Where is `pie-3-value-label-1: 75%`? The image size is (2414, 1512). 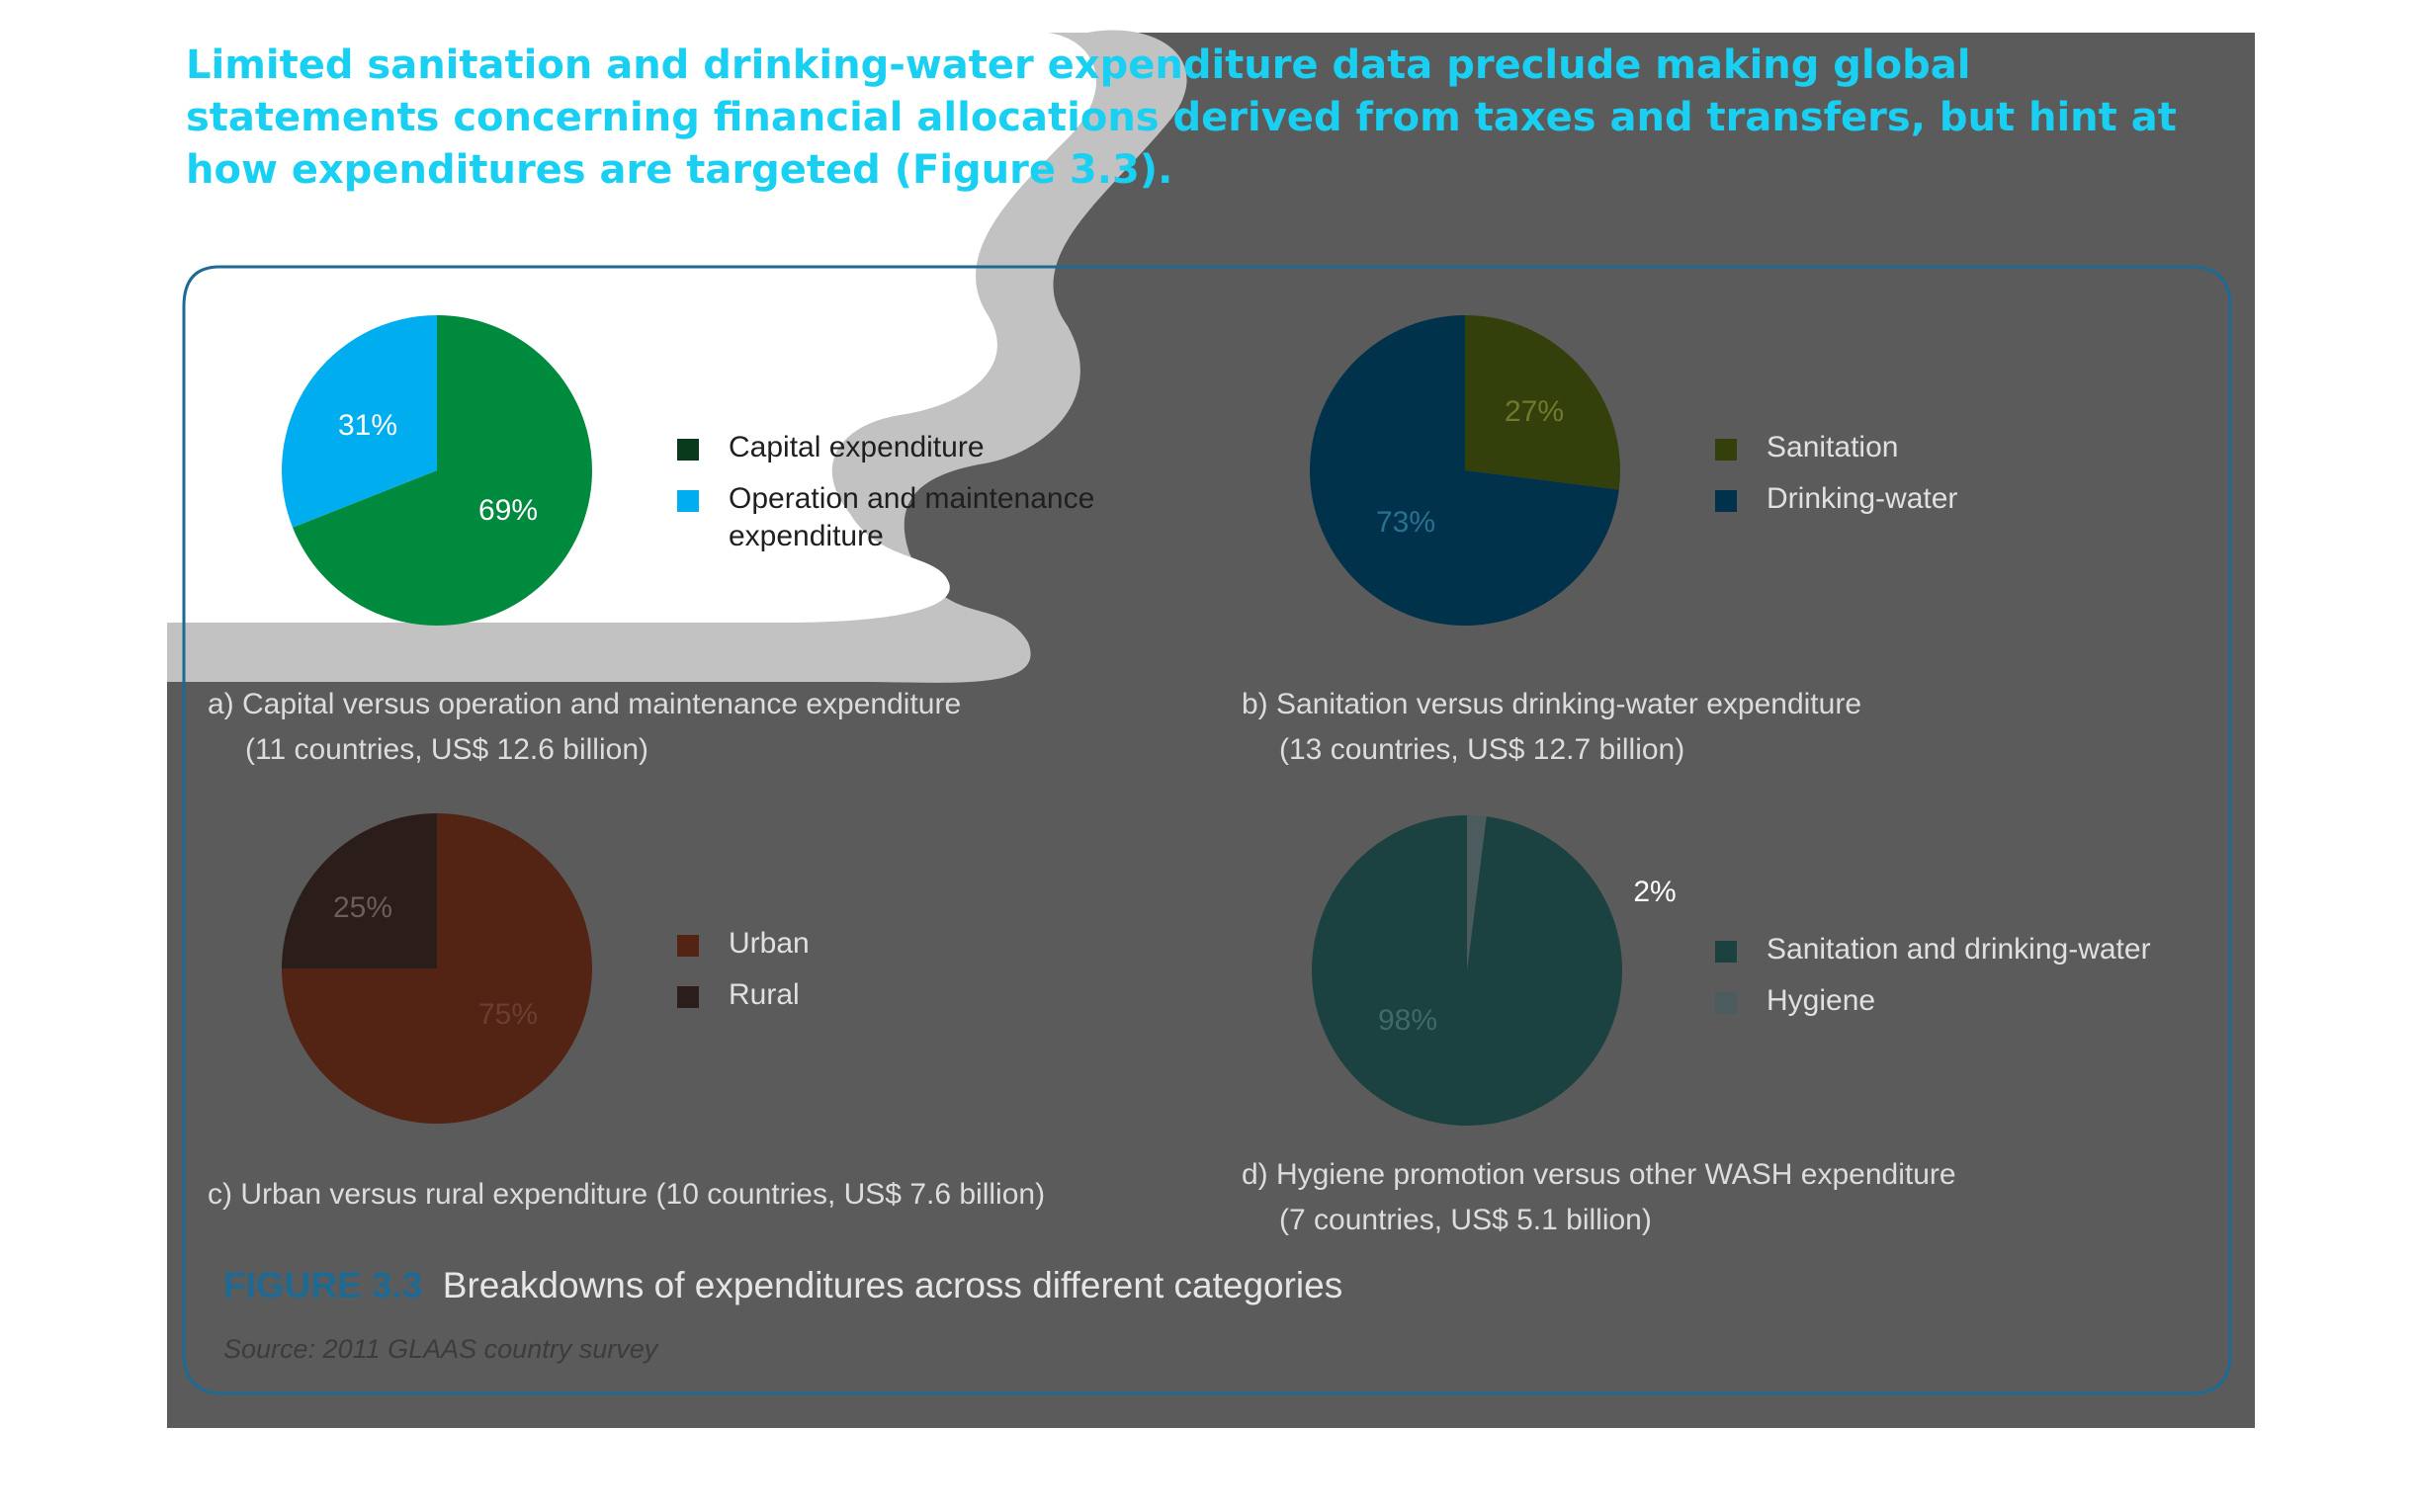 pie-3-value-label-1: 75% is located at coordinates (508, 1014).